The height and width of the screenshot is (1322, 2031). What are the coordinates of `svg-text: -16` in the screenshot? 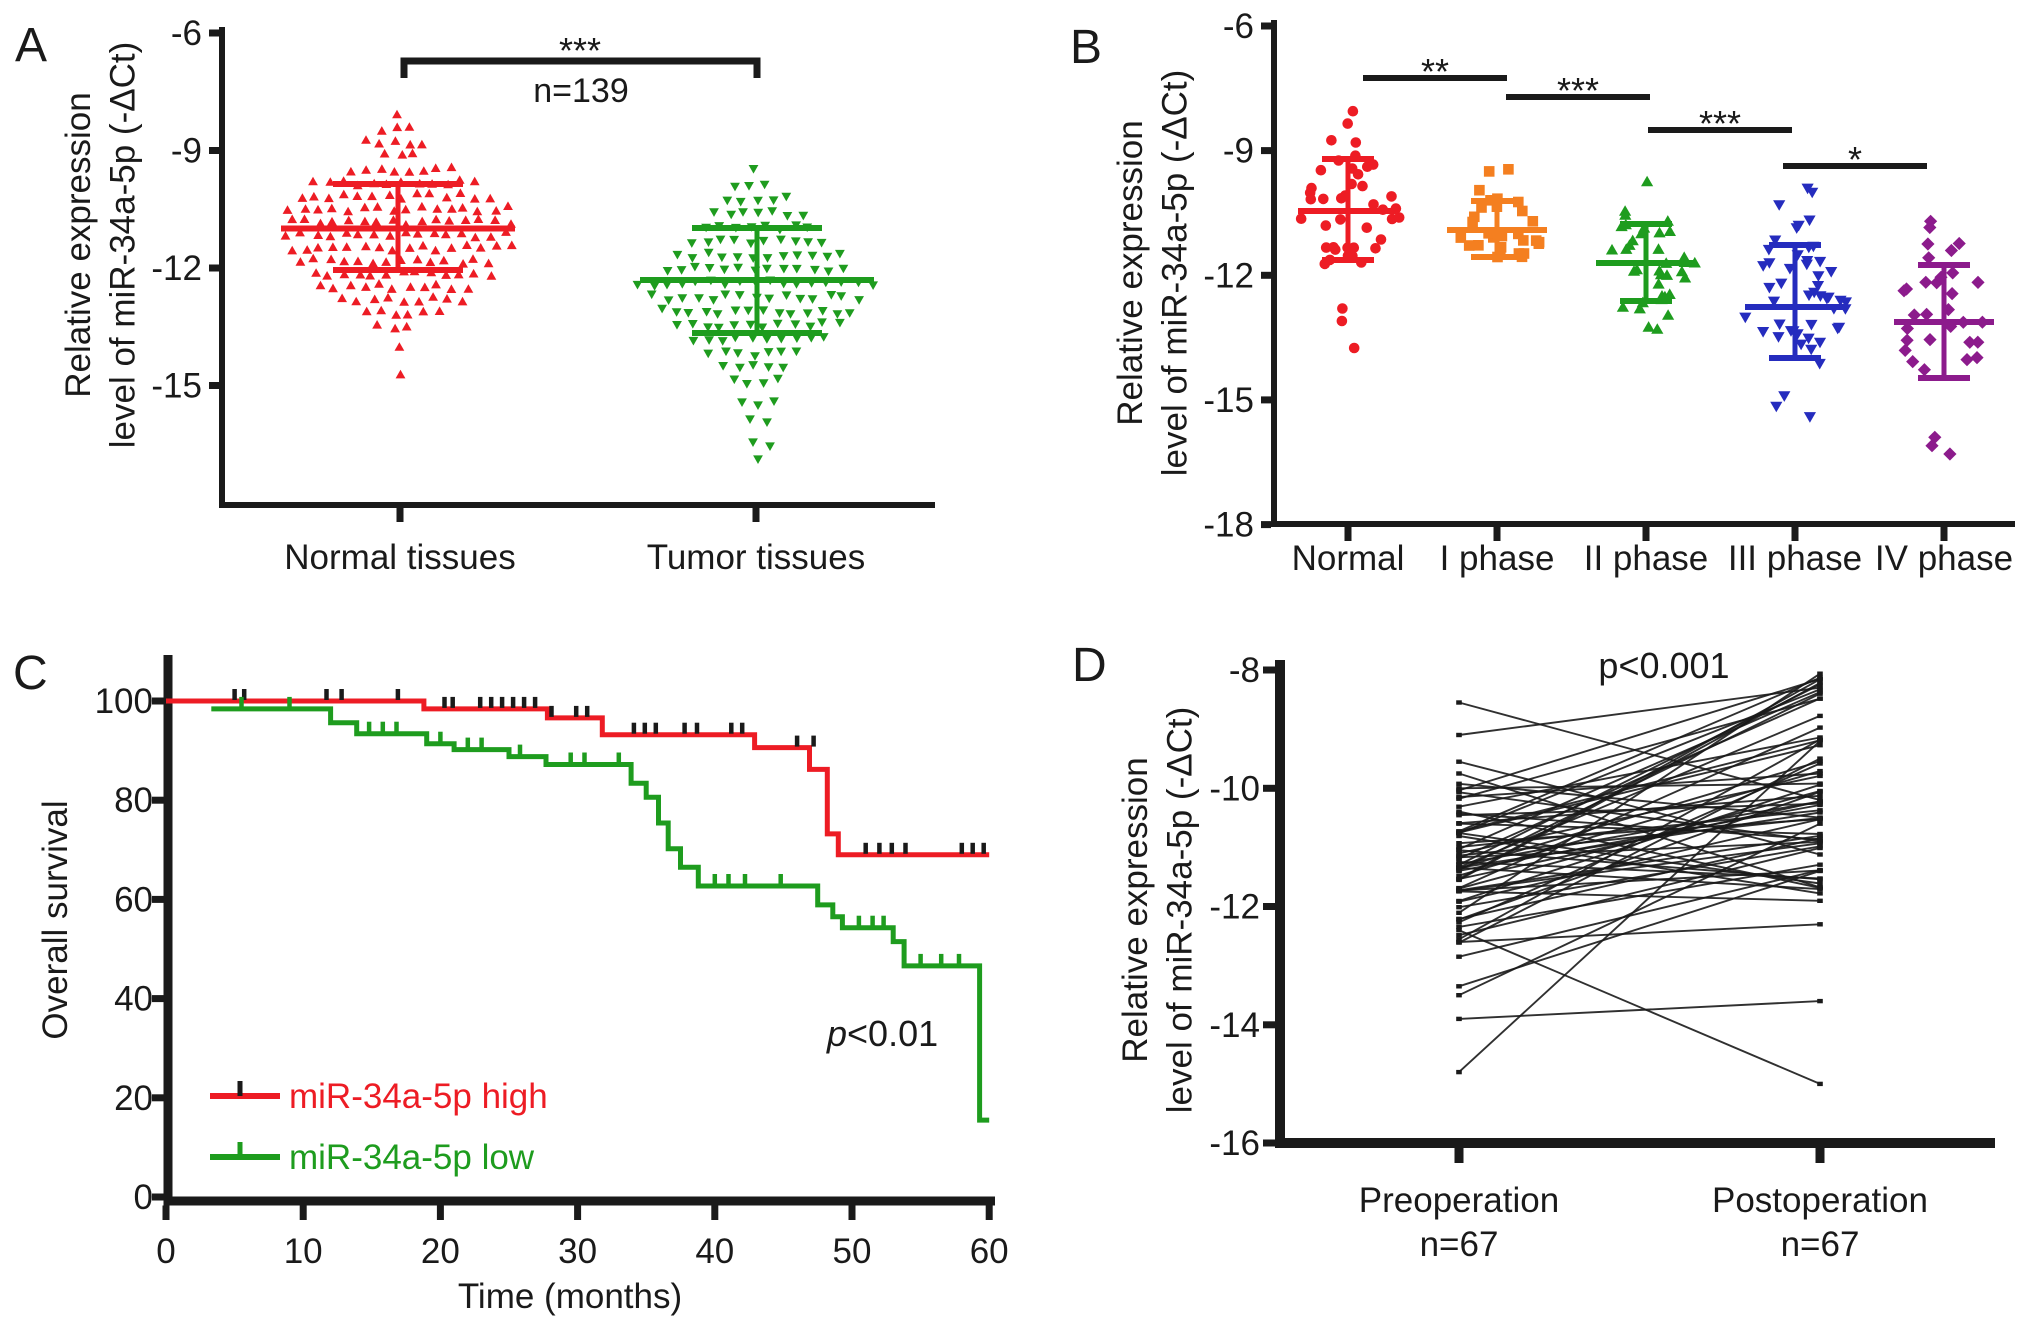 It's located at (1234, 1143).